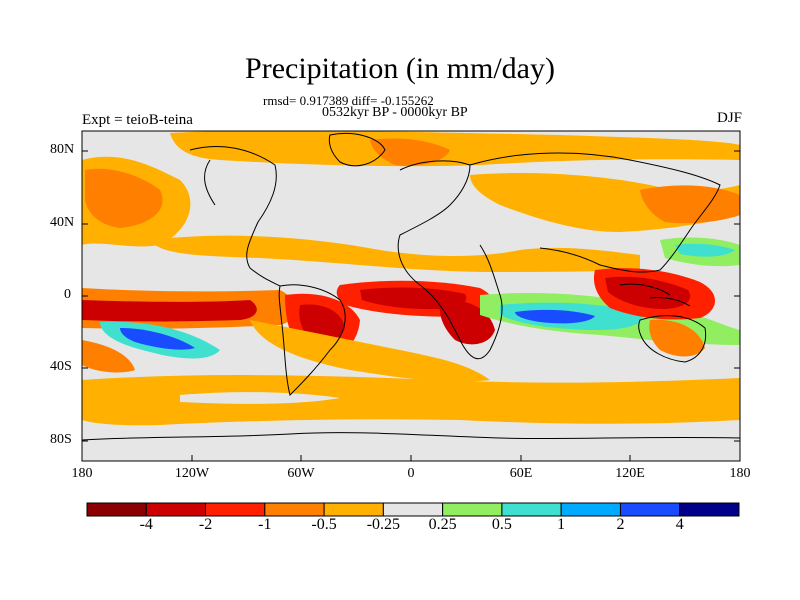 The height and width of the screenshot is (600, 800). I want to click on colorbar-label-0: -4, so click(146, 524).